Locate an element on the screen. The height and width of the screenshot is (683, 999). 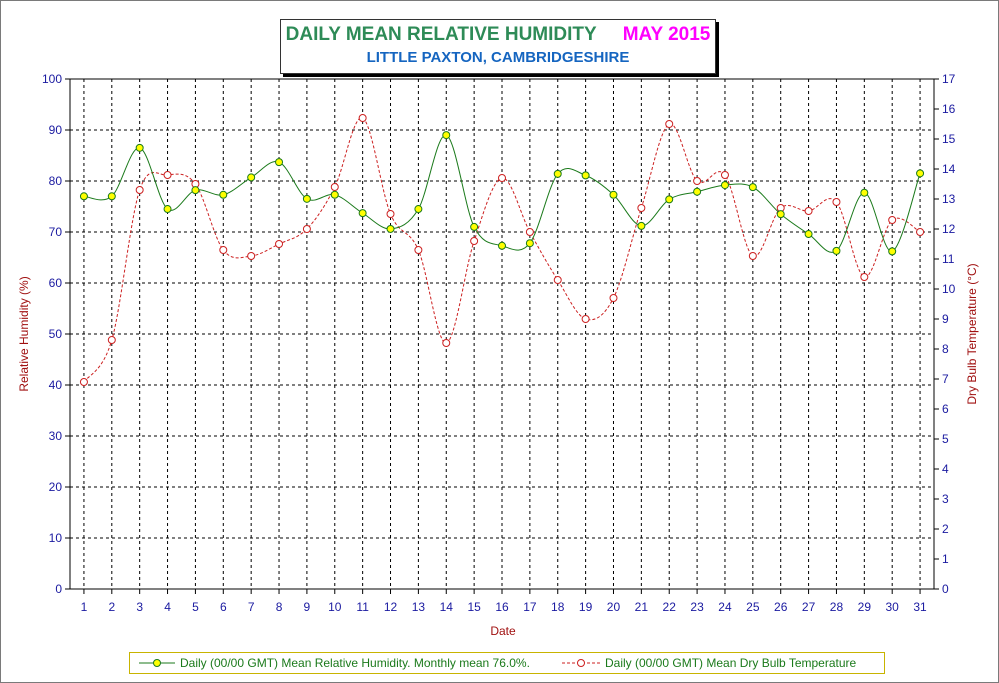
x-tick-label: 3 is located at coordinates (139, 607).